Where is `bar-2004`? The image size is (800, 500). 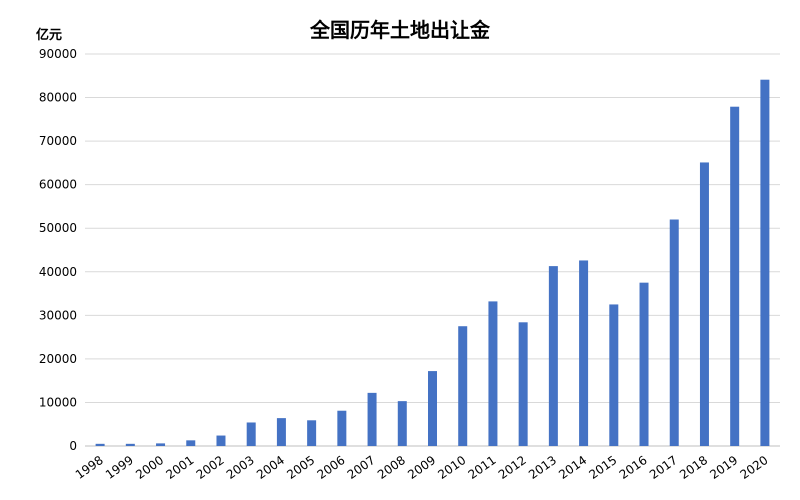 bar-2004 is located at coordinates (281, 432).